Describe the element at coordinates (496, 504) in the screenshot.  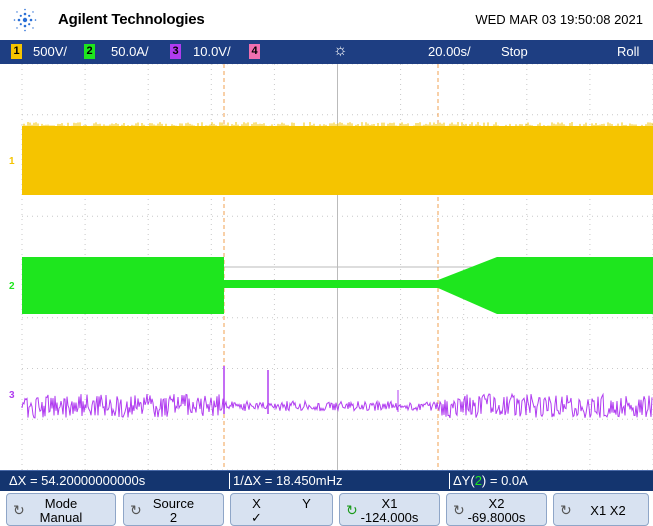
I see `x2-label: X2` at that location.